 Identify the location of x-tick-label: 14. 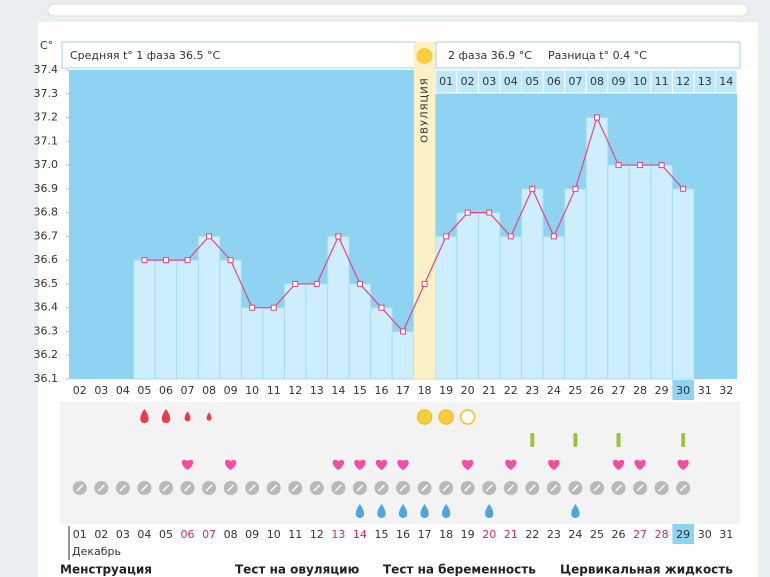
(338, 390).